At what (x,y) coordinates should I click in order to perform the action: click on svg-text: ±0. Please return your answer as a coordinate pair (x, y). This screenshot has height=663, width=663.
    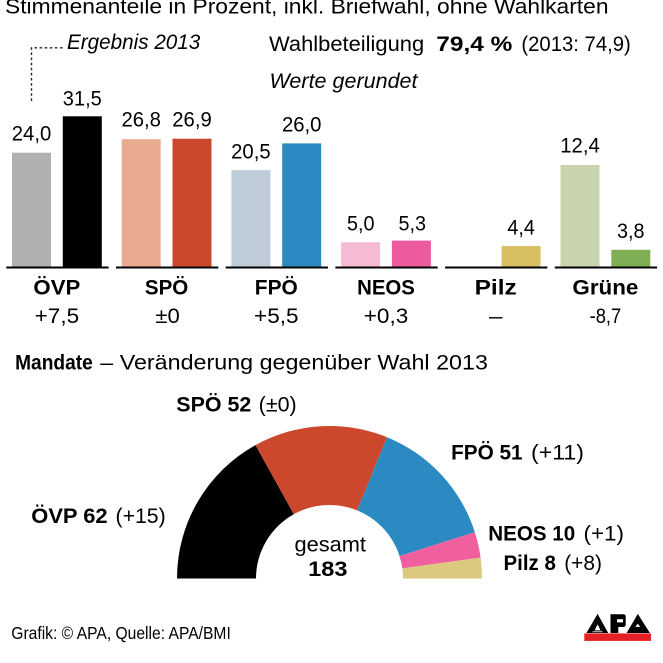
    Looking at the image, I should click on (167, 316).